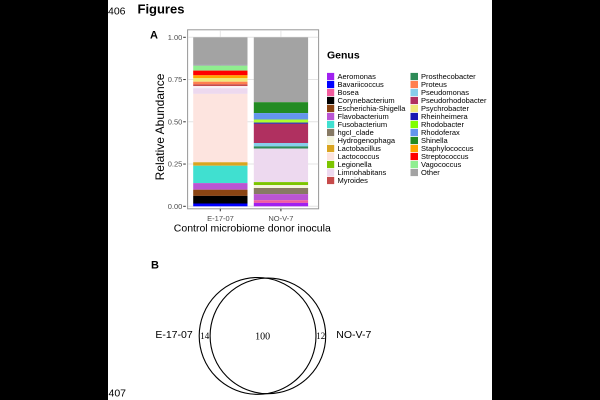  Describe the element at coordinates (175, 79) in the screenshot. I see `svg-text: 0.75` at that location.